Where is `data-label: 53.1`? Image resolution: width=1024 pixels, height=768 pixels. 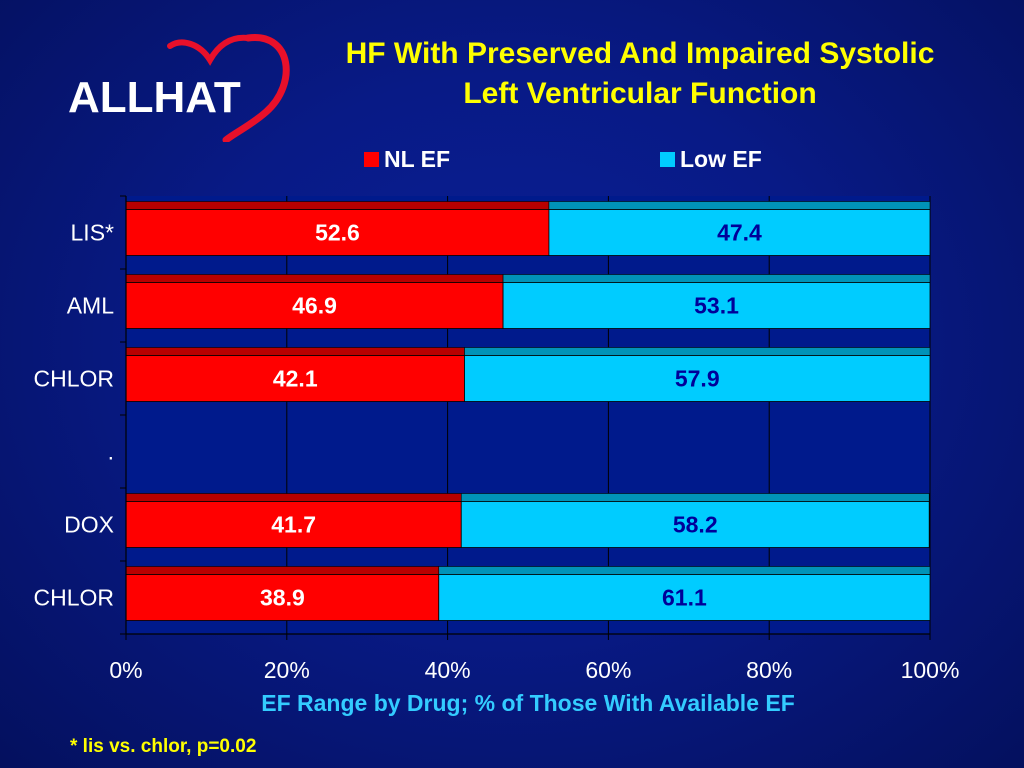 data-label: 53.1 is located at coordinates (716, 306).